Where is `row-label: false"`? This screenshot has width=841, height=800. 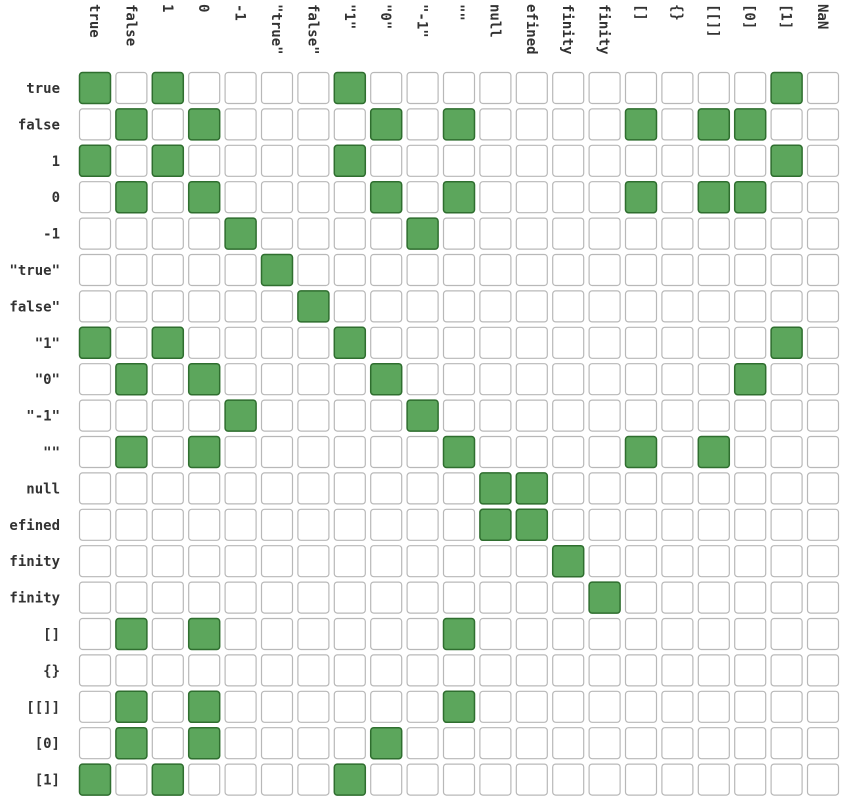
row-label: false" is located at coordinates (34, 307).